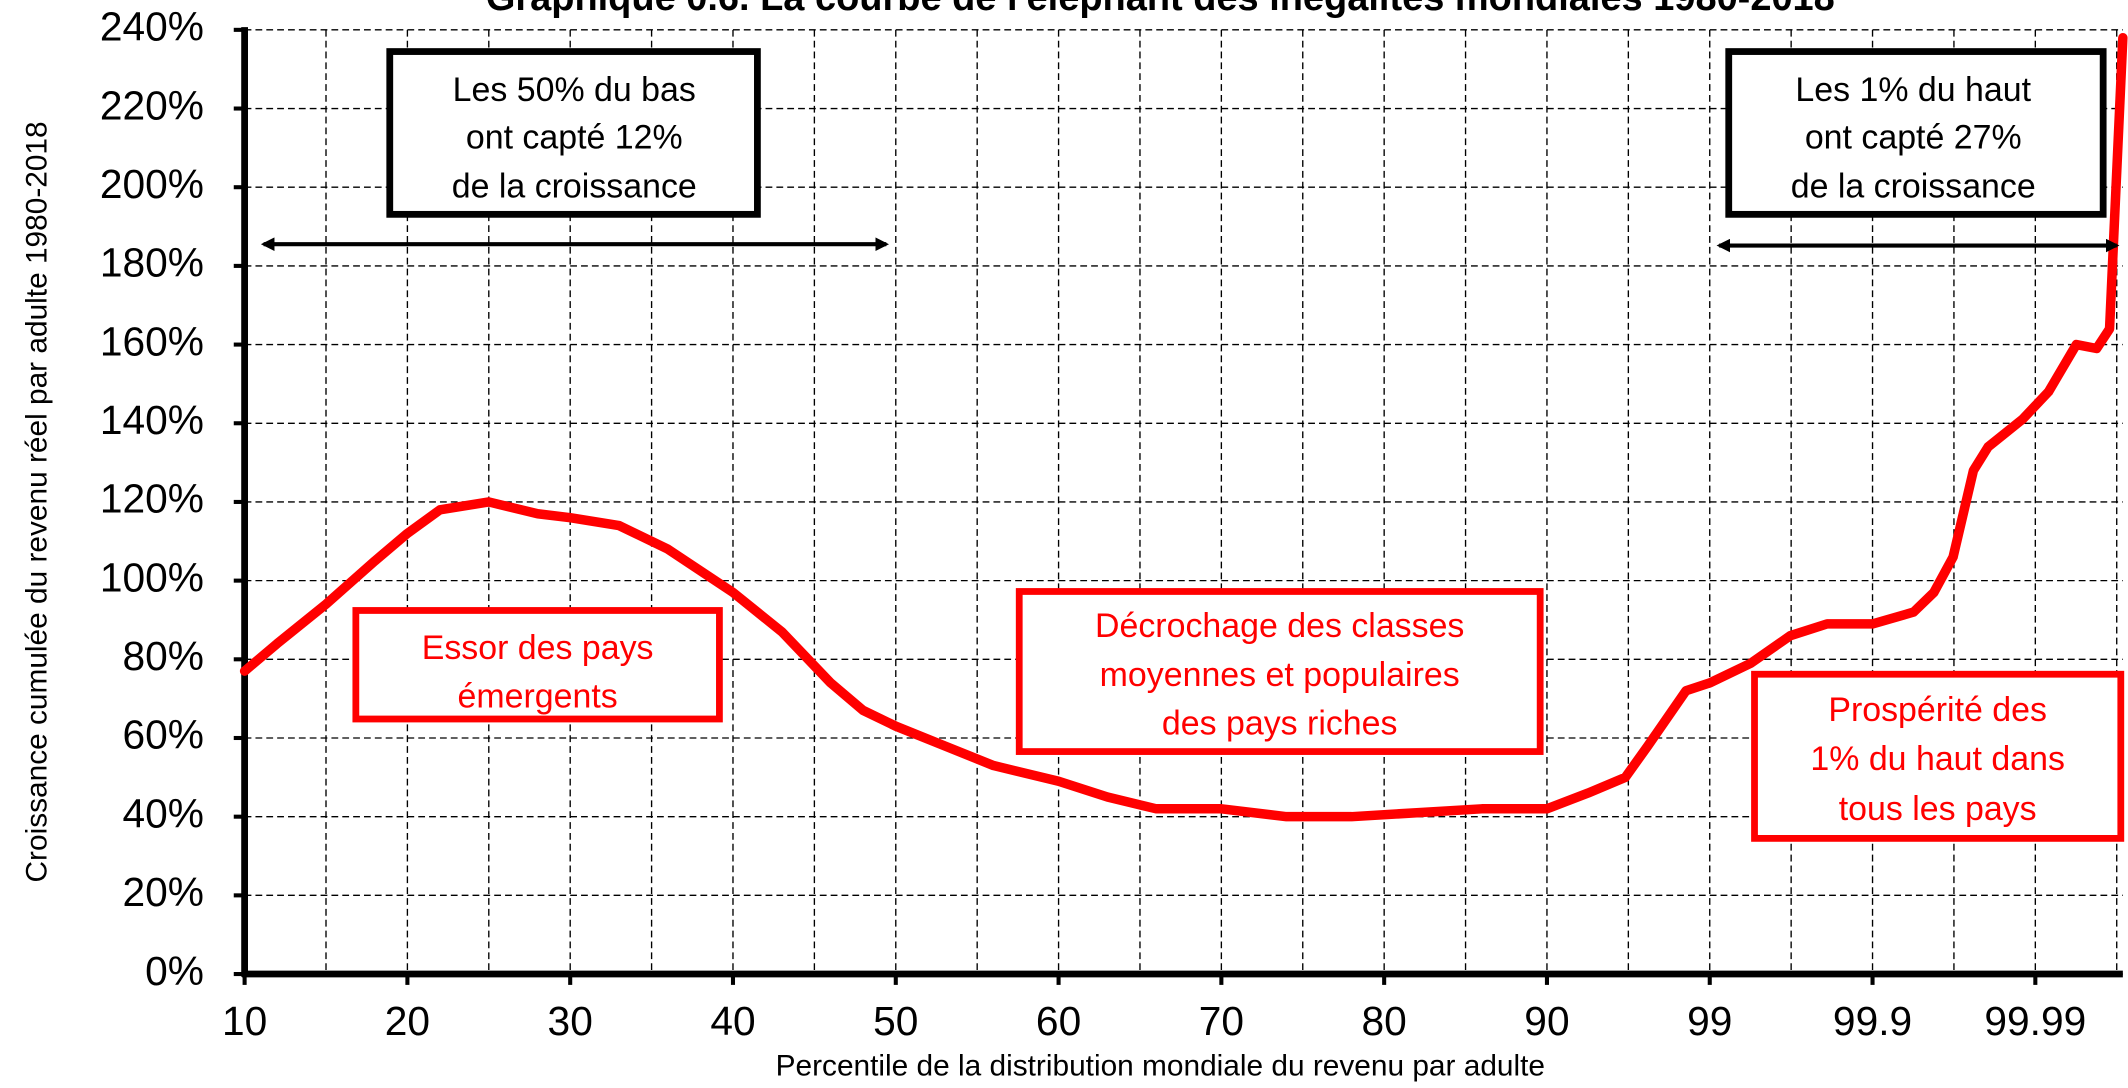 The width and height of the screenshot is (2128, 1088). I want to click on y-tick-label: 100%, so click(152, 577).